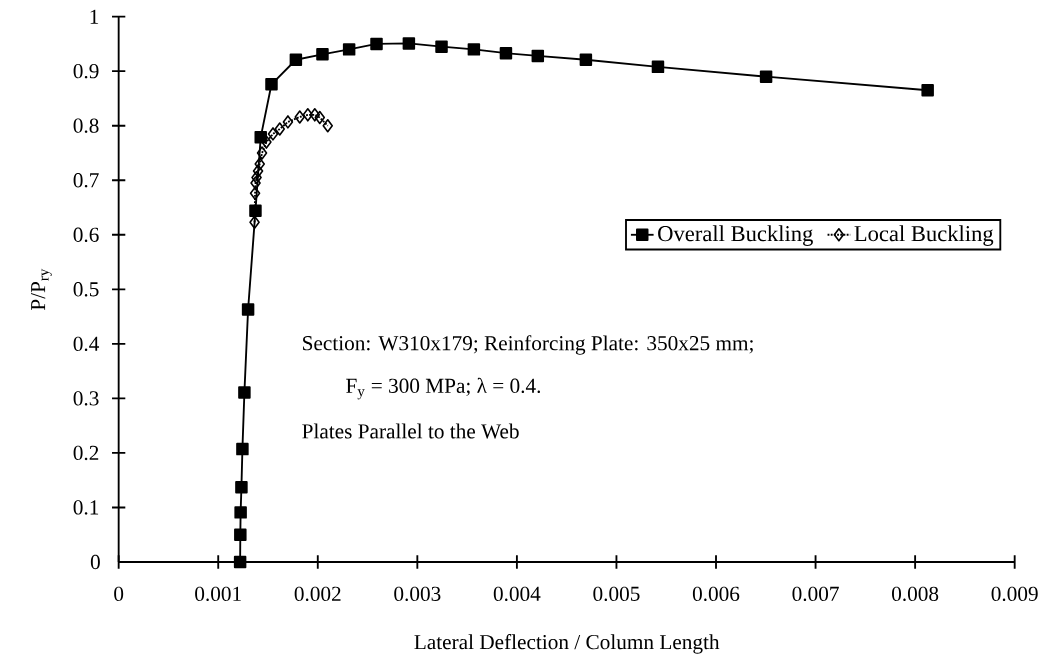 This screenshot has width=1060, height=672. What do you see at coordinates (86, 235) in the screenshot?
I see `y-tick-label: 0.6` at bounding box center [86, 235].